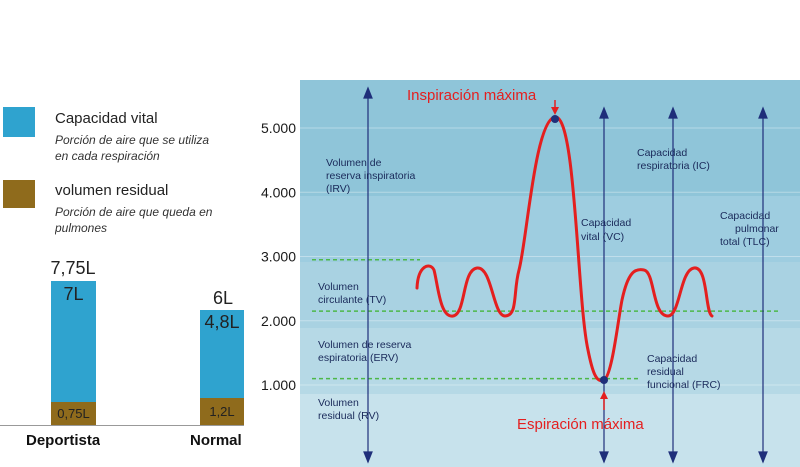 This screenshot has height=467, width=800. I want to click on bar-total-label: 7,75L, so click(73, 268).